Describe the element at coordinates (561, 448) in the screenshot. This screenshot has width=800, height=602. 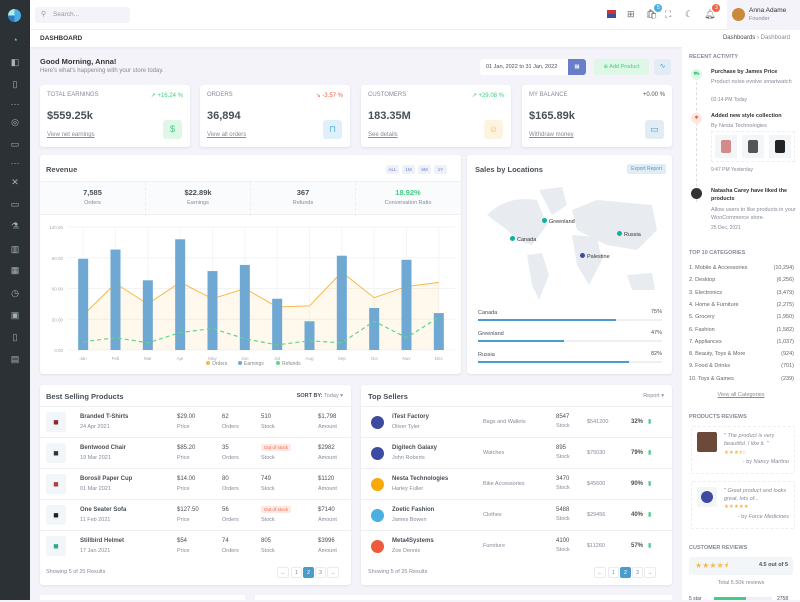
I see `seller-stock: 895` at that location.